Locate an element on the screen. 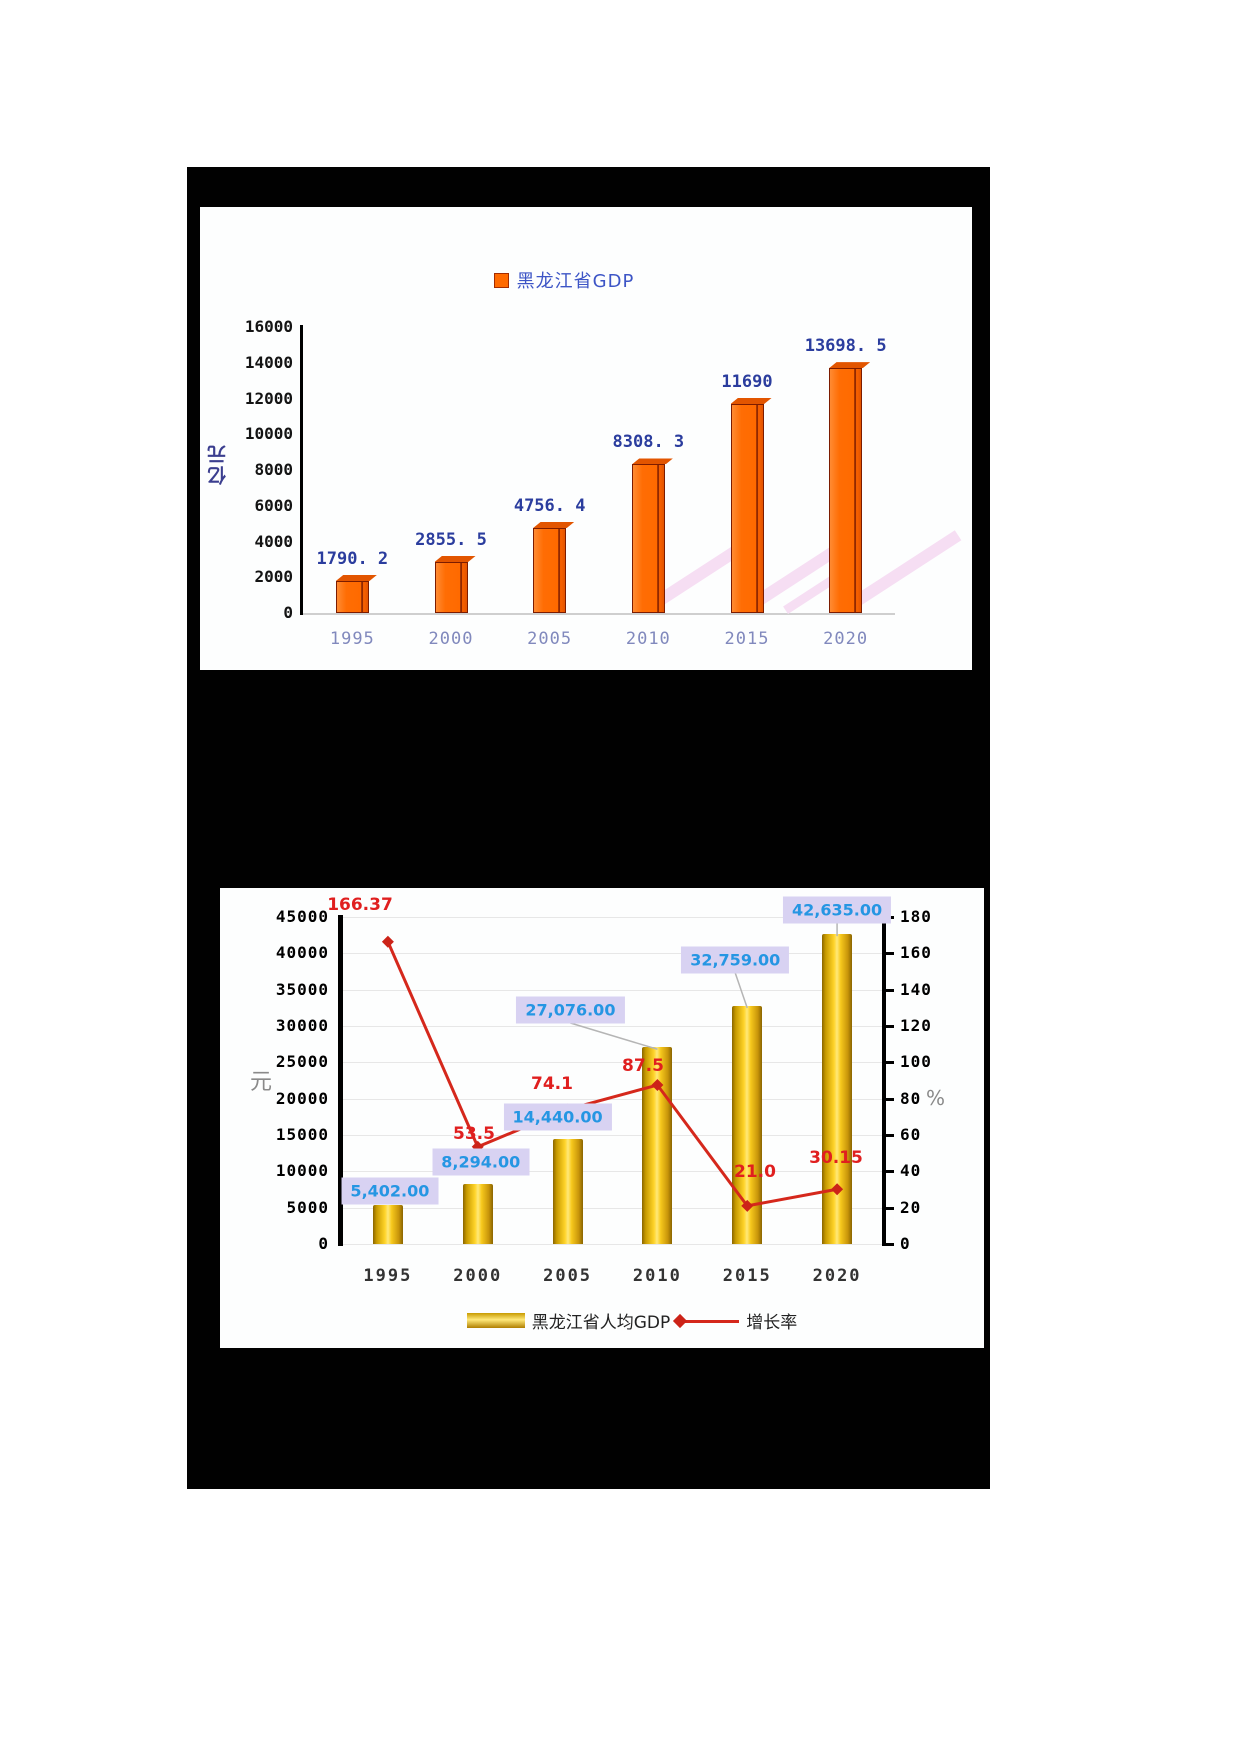  percapita-x-tick-label: 2010 is located at coordinates (657, 1276).